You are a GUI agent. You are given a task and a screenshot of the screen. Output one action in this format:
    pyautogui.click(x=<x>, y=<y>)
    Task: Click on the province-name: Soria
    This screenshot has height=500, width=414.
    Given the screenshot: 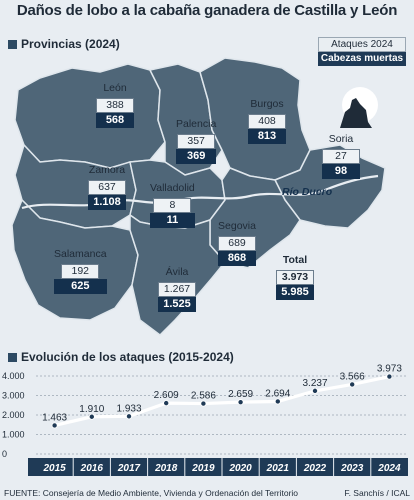 What is the action you would take?
    pyautogui.click(x=341, y=139)
    